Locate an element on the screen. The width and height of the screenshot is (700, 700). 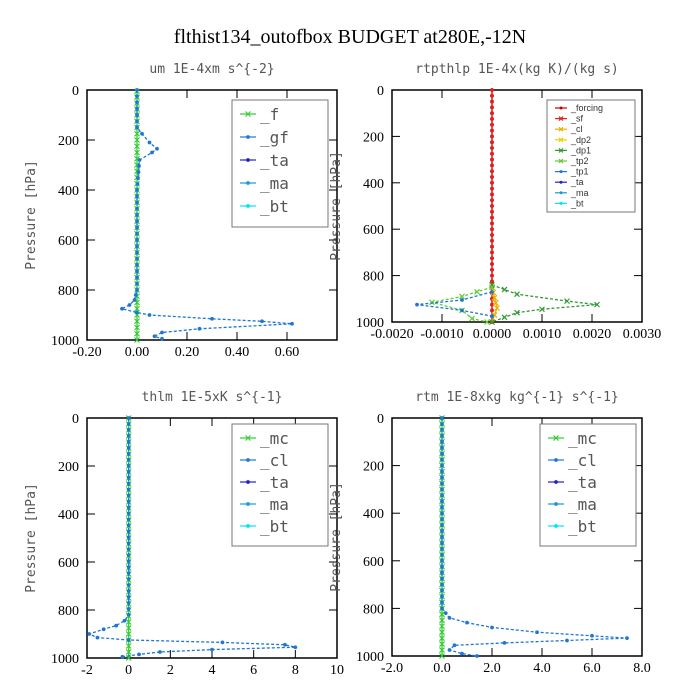
series-cl is located at coordinates (534, 537).